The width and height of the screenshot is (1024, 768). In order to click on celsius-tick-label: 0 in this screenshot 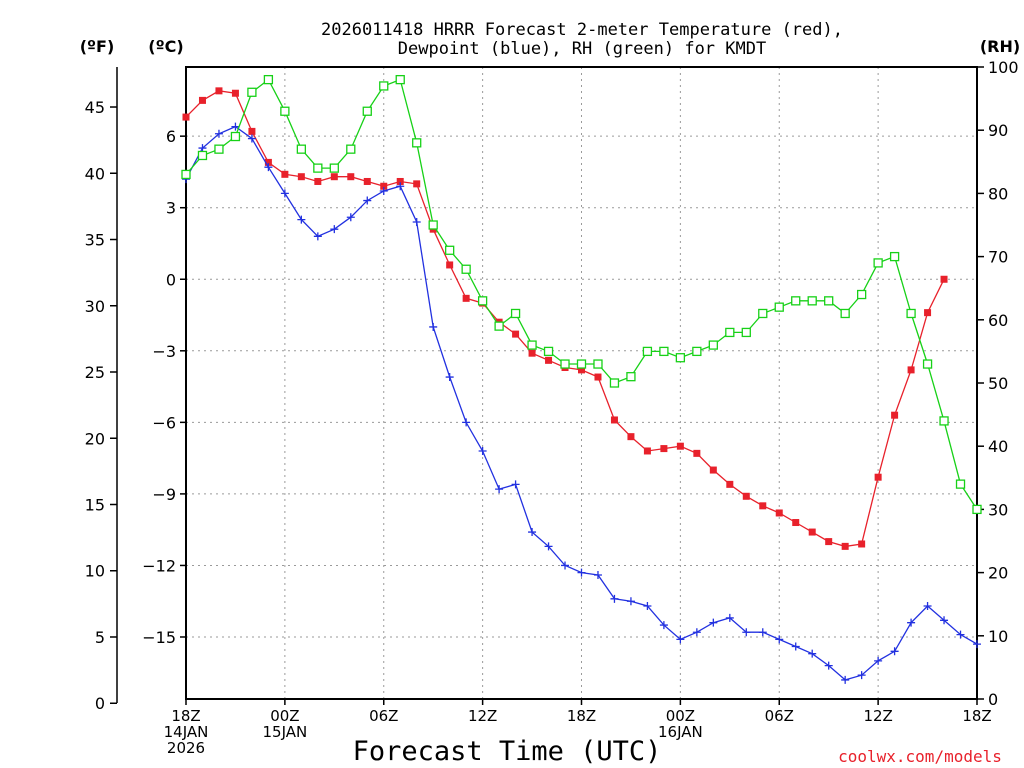, I will do `click(171, 279)`.